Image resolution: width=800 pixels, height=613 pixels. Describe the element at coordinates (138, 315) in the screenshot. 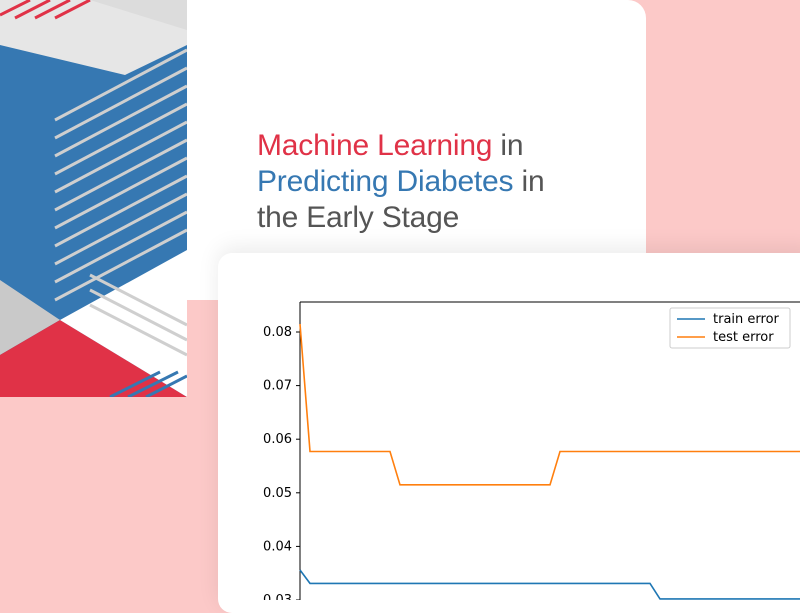

I see `gray-stripes-lower` at that location.